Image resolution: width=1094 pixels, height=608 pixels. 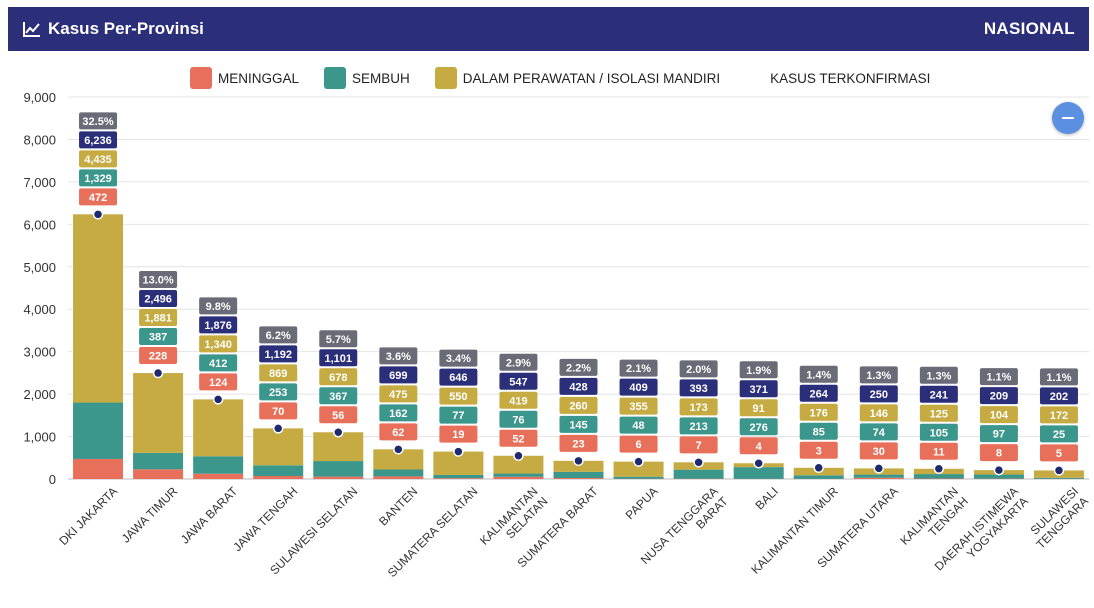 I want to click on data-label-percent: 2.0%, so click(x=698, y=370).